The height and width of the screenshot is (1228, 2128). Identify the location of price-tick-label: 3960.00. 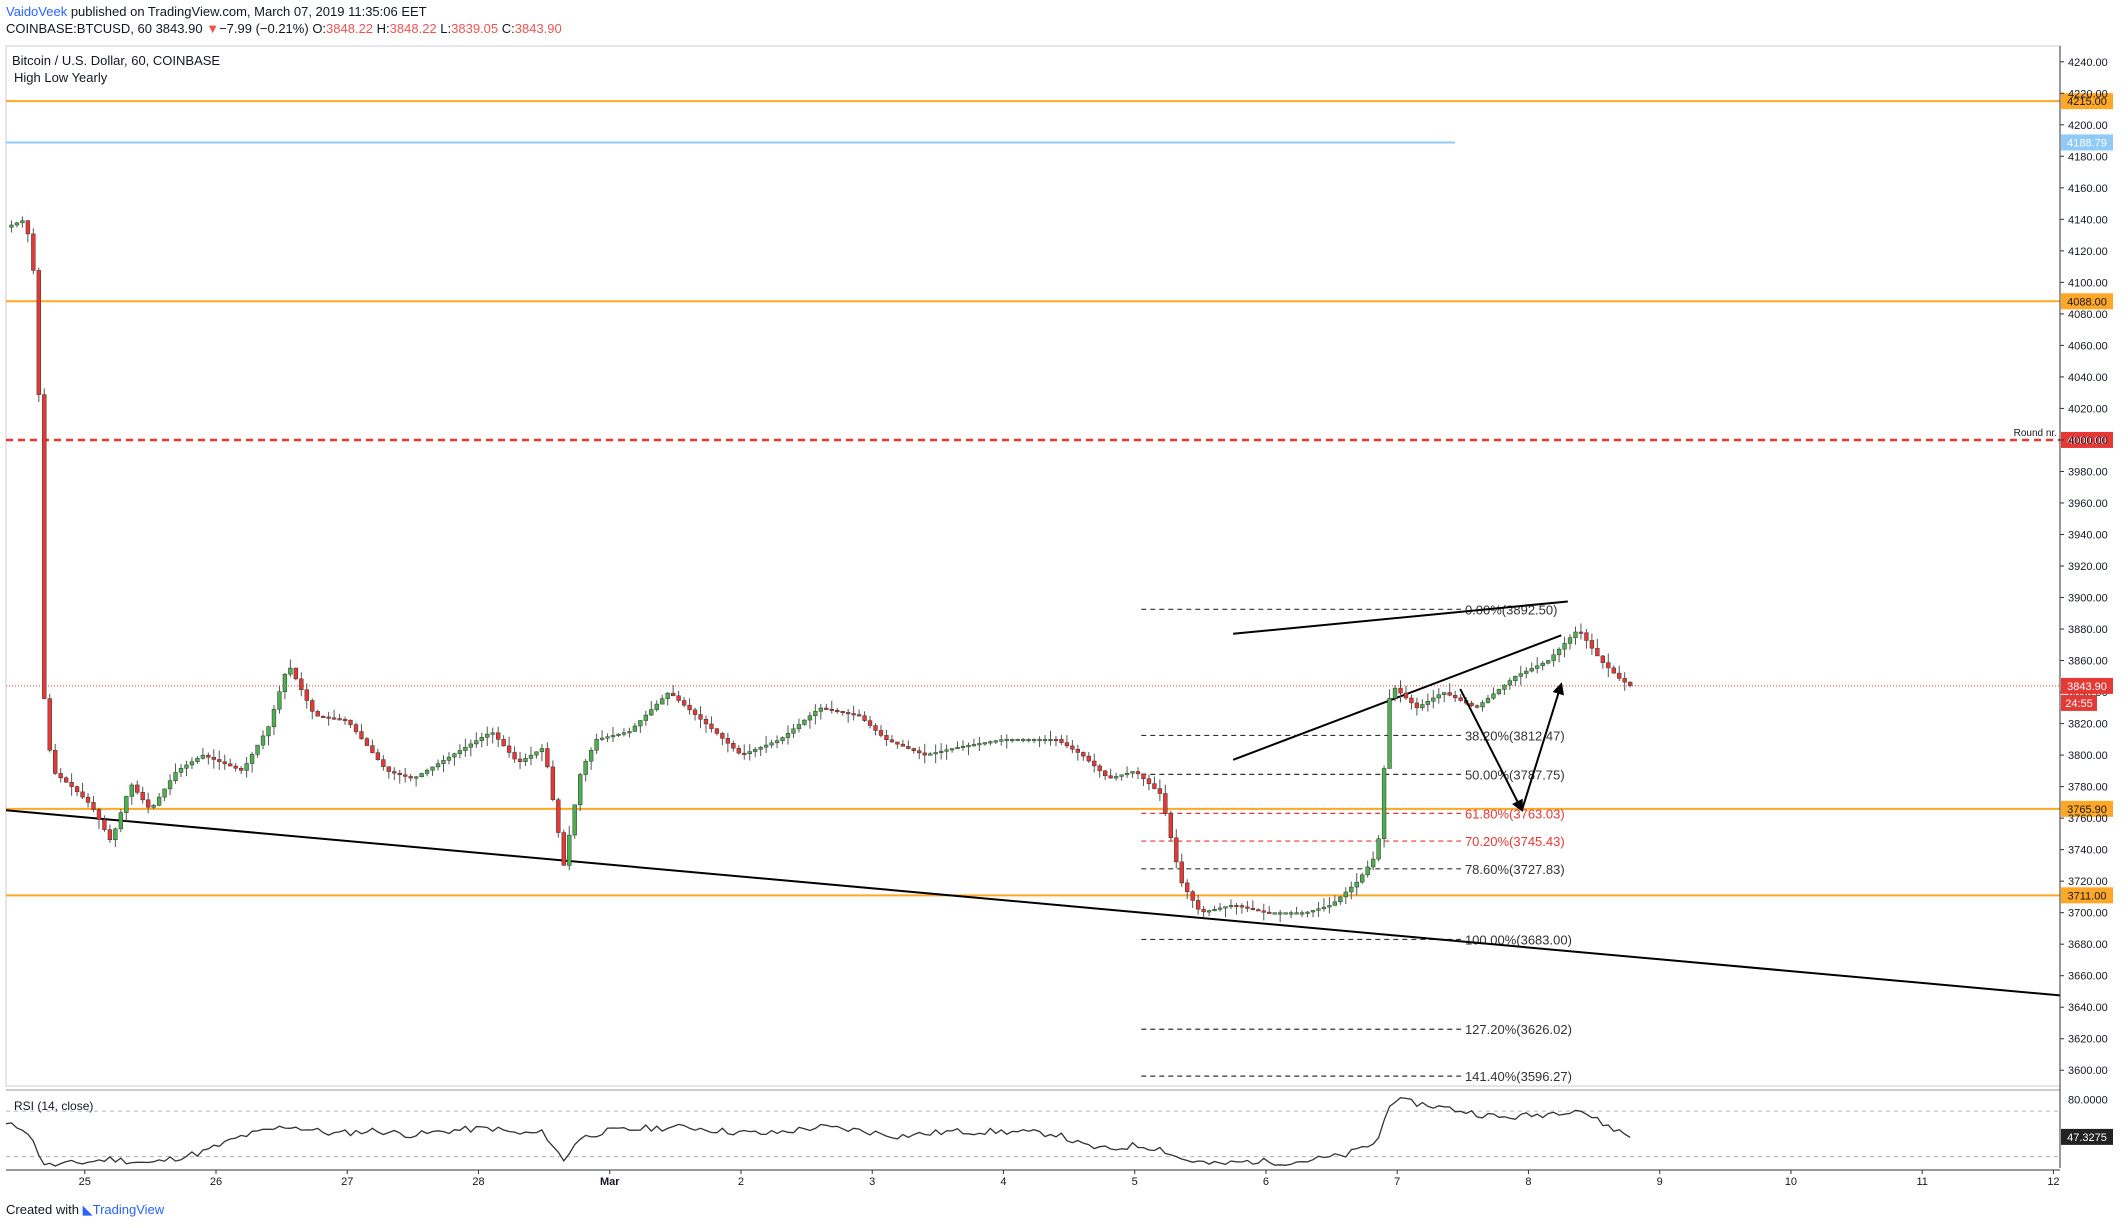
(2088, 504).